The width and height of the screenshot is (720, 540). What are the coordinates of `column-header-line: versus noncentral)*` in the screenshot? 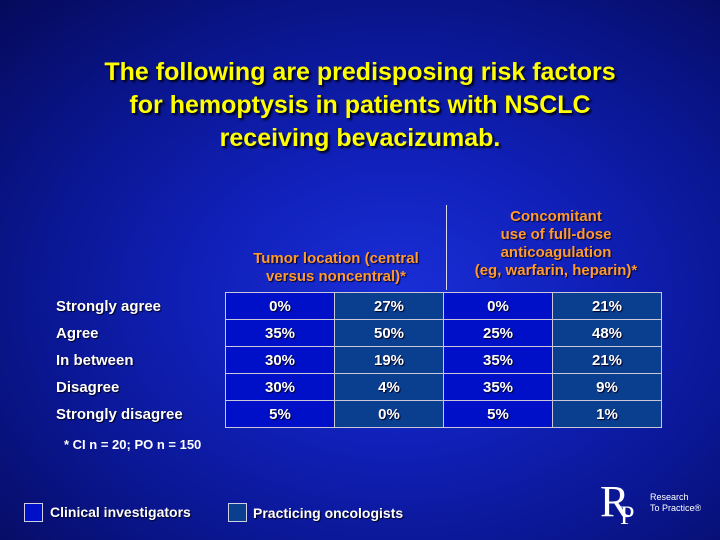 It's located at (336, 276).